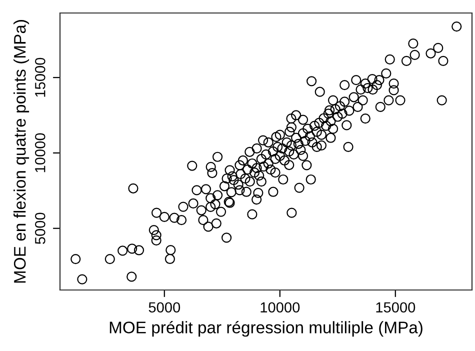 The height and width of the screenshot is (351, 475). Describe the element at coordinates (40, 228) in the screenshot. I see `y-tick-label: 5000` at that location.